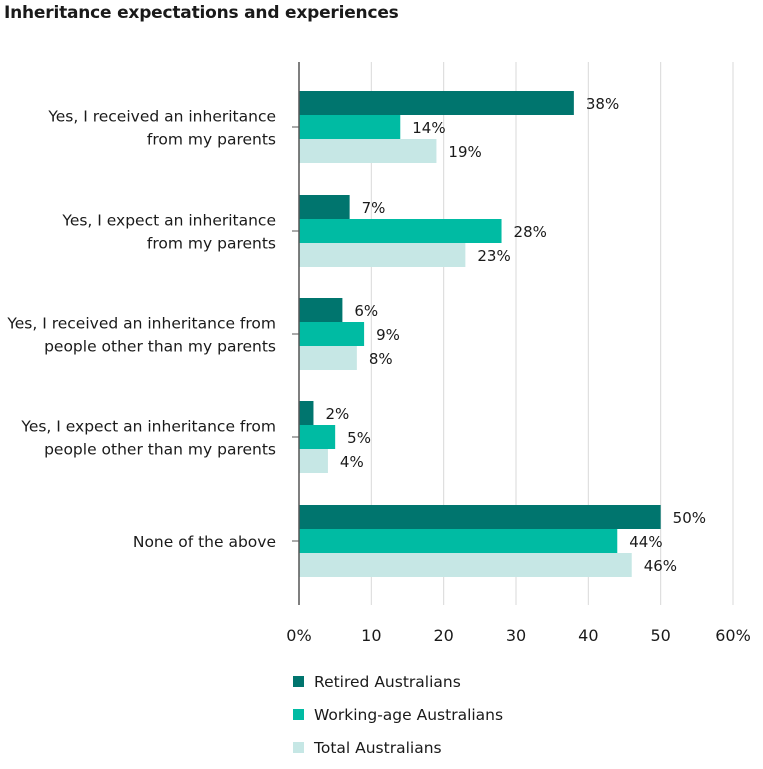  What do you see at coordinates (337, 414) in the screenshot?
I see `data-label: 2%` at bounding box center [337, 414].